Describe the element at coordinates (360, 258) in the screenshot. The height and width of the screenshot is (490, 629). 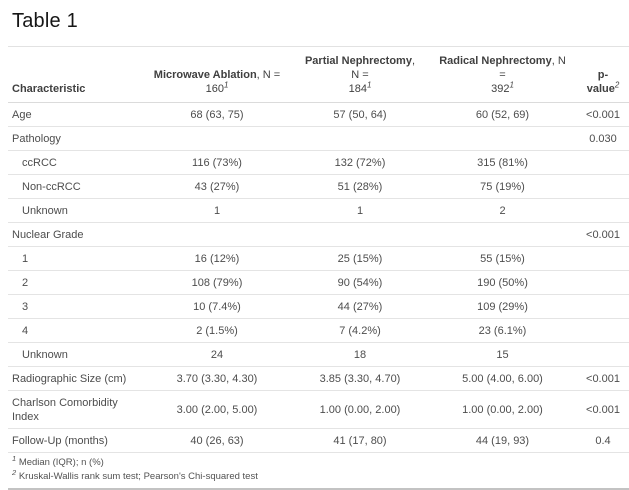
I see `cell-value: 25 (15%)` at that location.